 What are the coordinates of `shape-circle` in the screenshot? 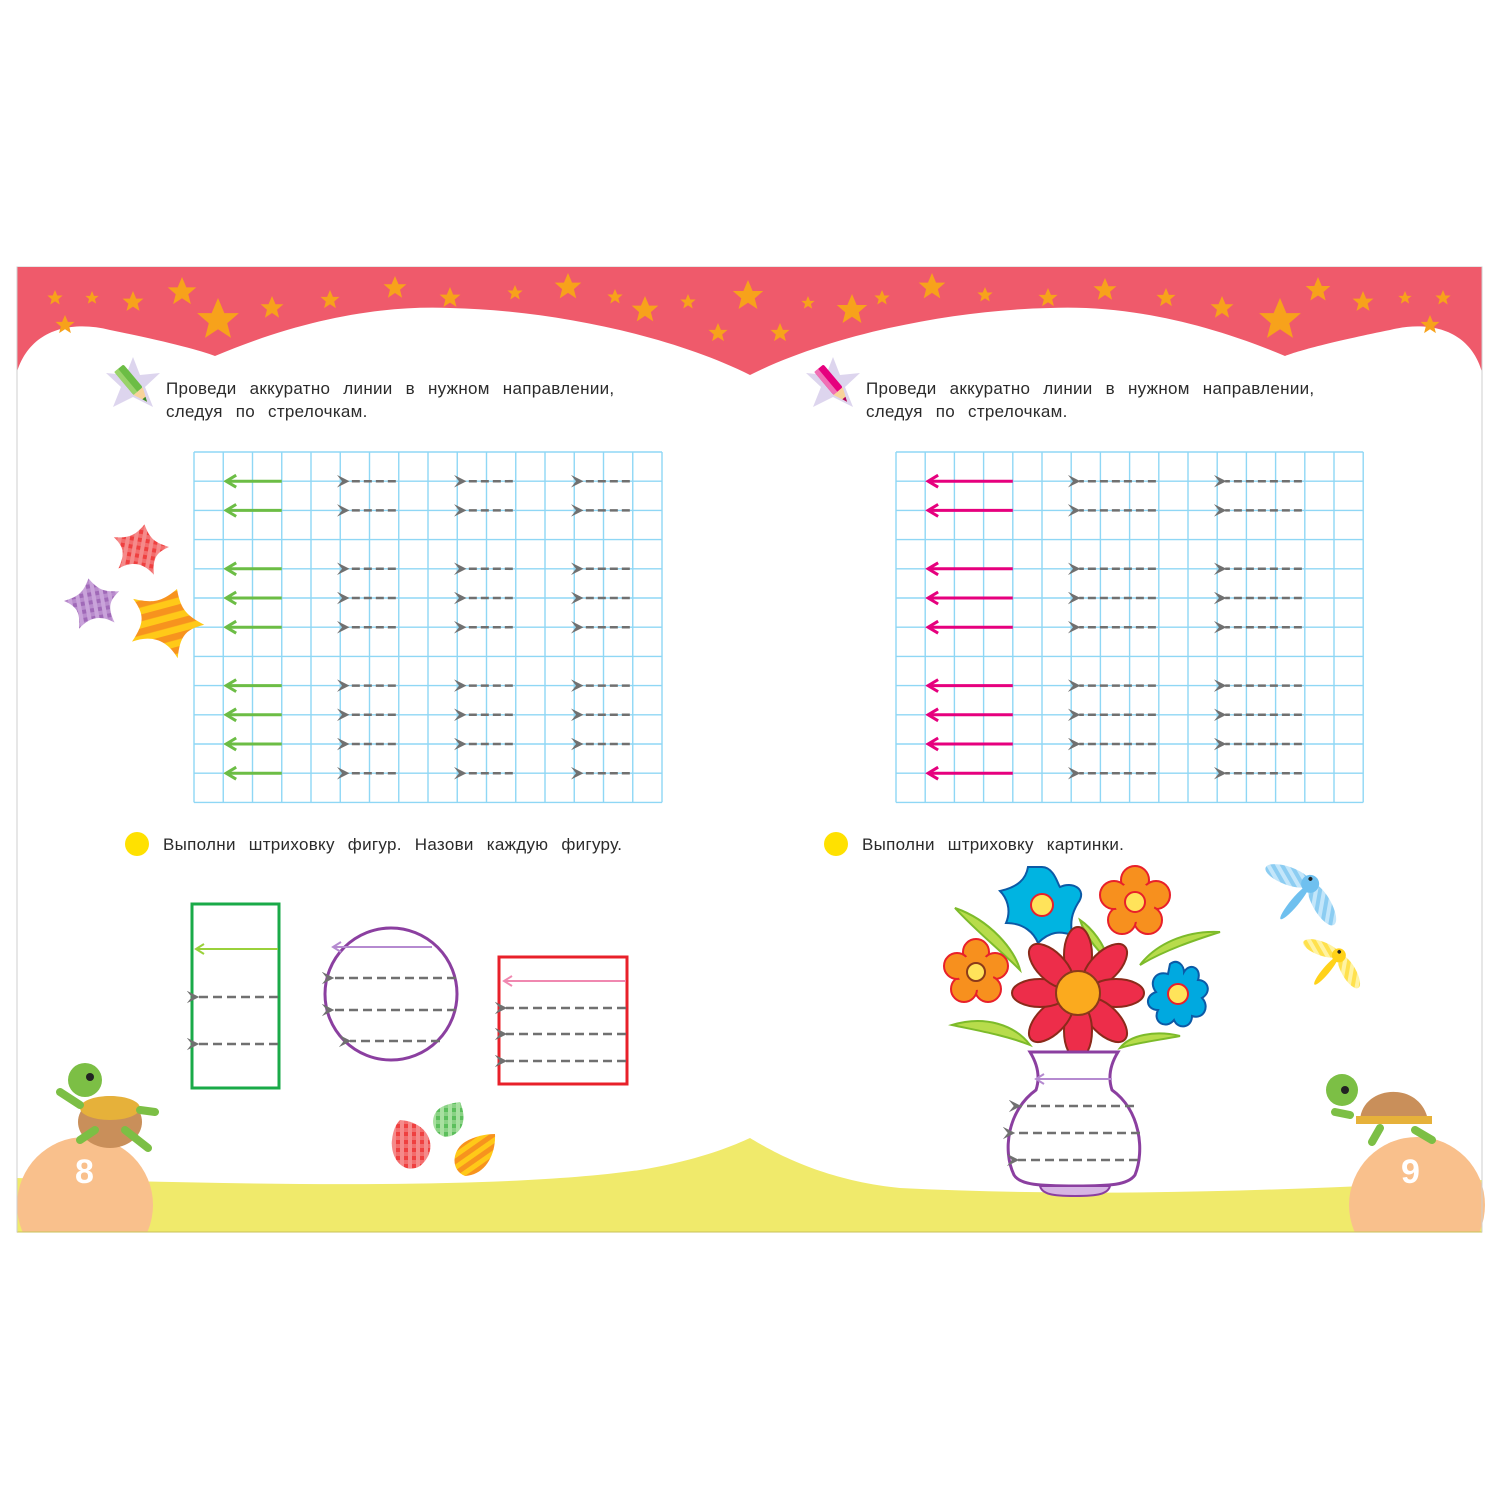 It's located at (390, 994).